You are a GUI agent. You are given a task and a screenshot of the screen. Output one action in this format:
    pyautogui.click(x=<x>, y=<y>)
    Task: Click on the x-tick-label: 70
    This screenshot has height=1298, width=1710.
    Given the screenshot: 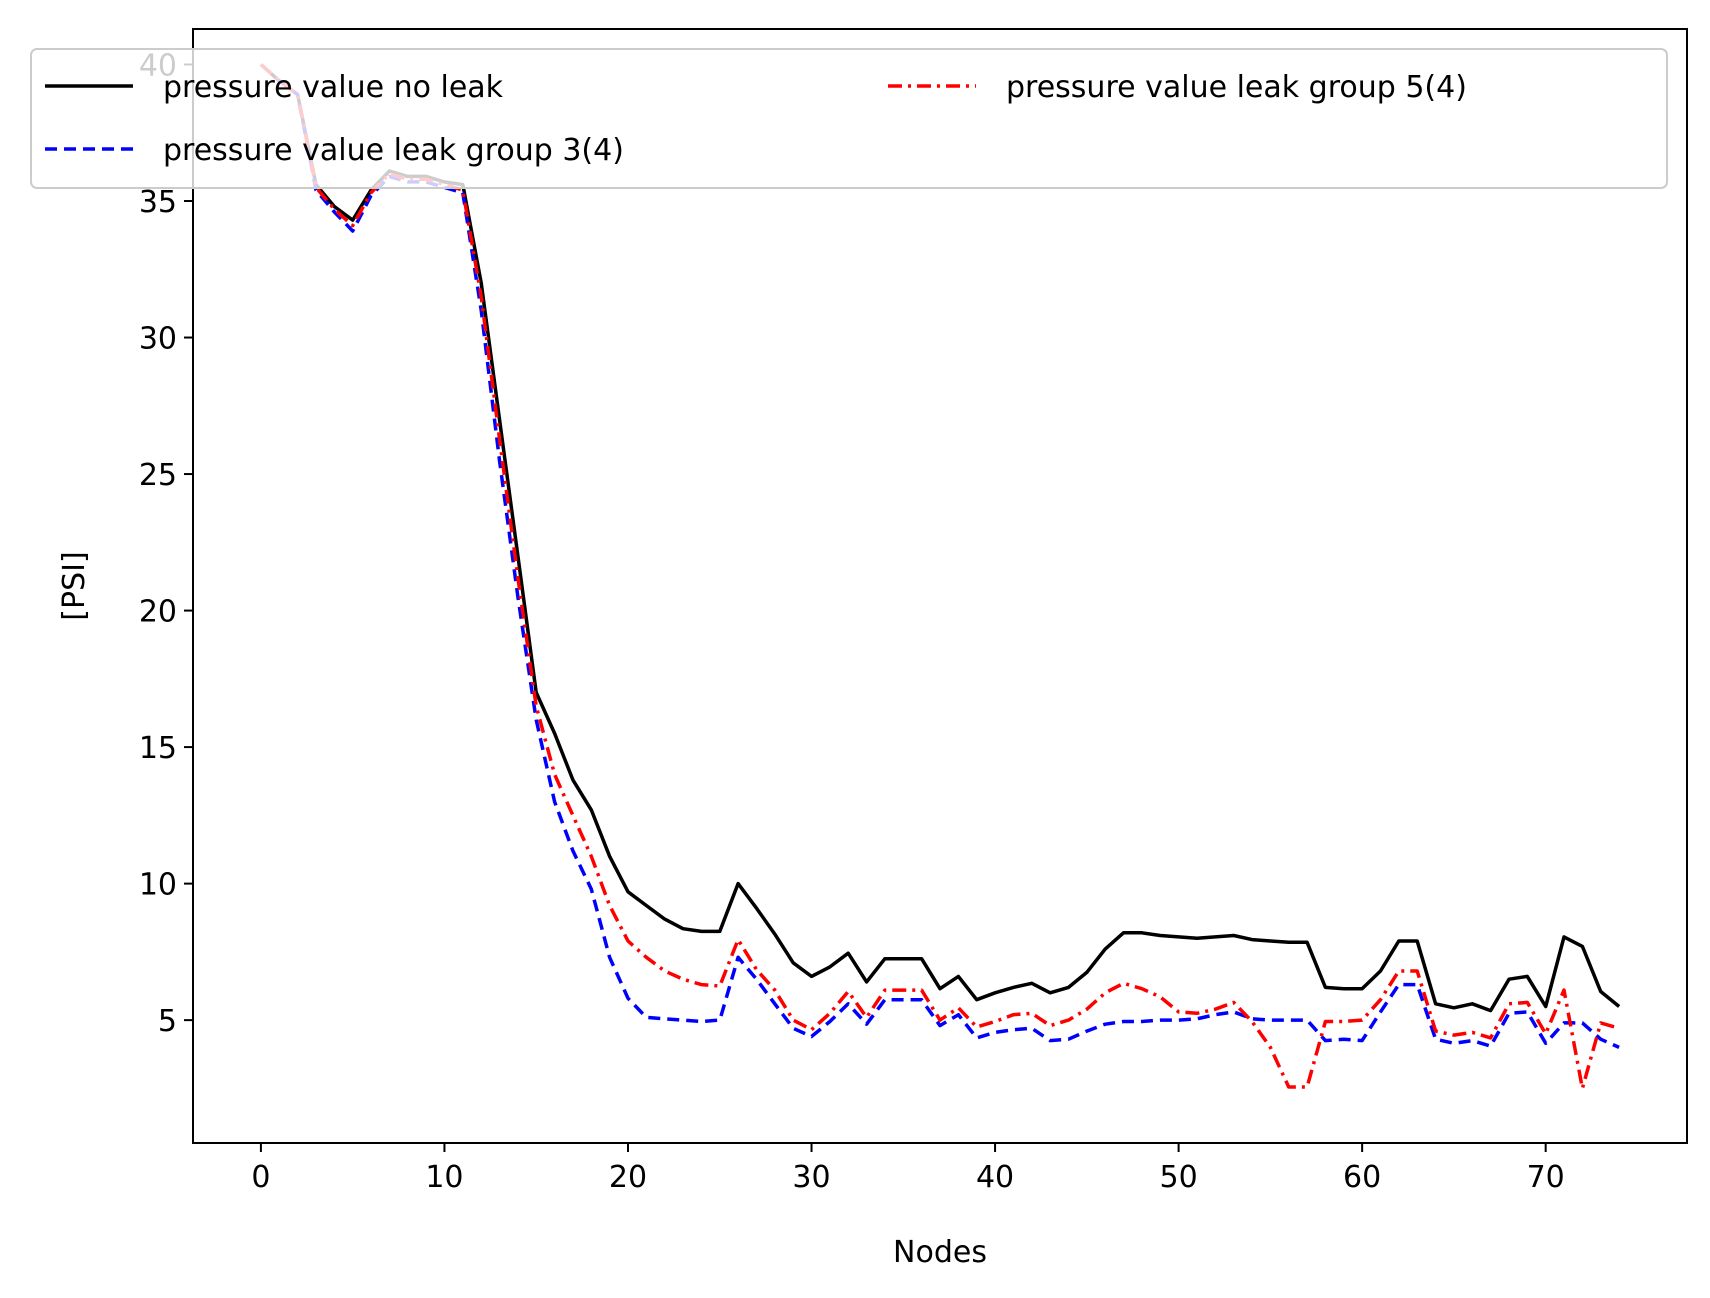 What is the action you would take?
    pyautogui.click(x=1546, y=1177)
    